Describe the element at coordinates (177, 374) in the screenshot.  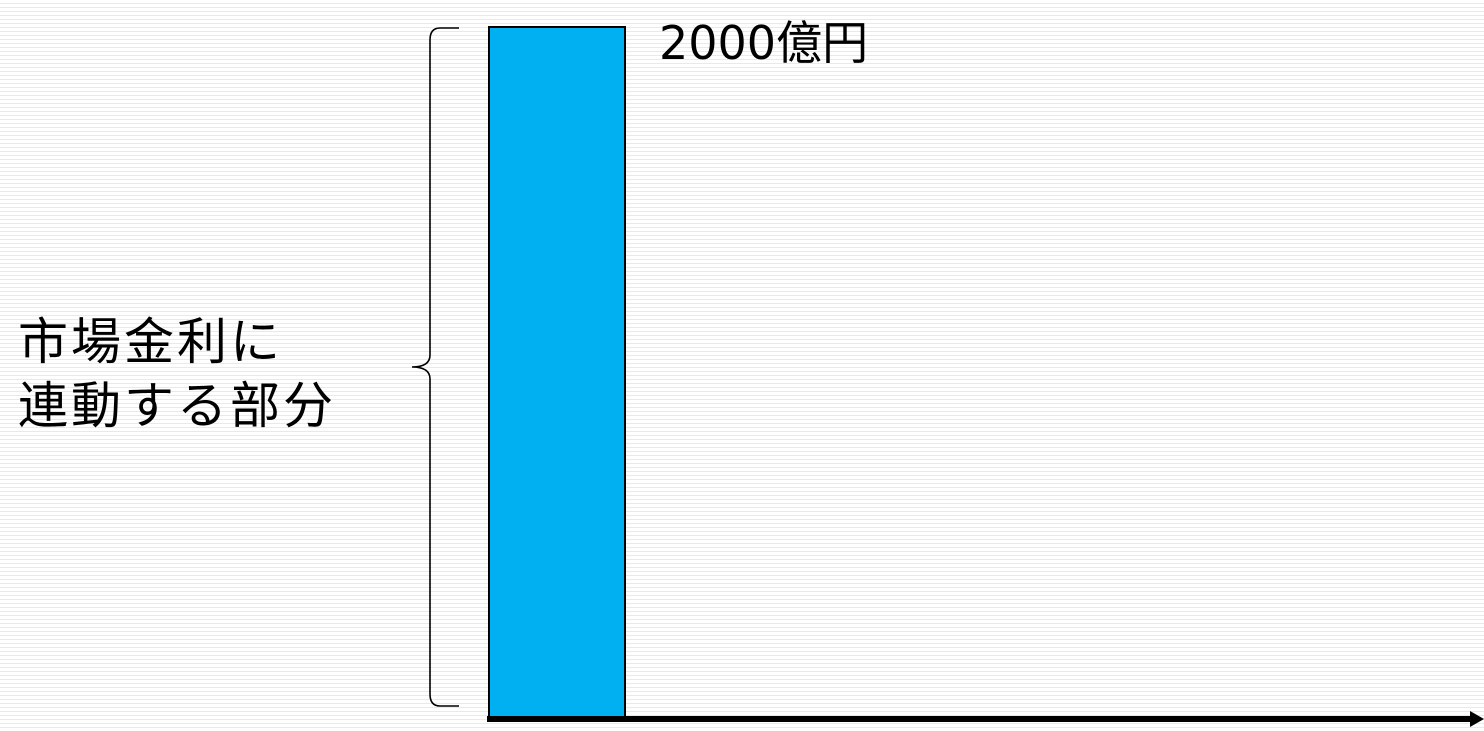
I see `bracket-label: 市場金利に 連動する部分` at that location.